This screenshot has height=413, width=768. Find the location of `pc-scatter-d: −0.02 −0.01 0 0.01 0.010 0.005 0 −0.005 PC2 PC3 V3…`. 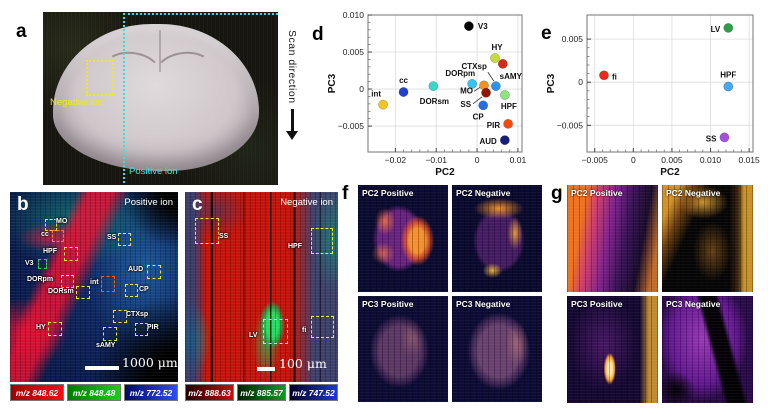

pc-scatter-d: −0.02 −0.01 0 0.01 0.010 0.005 0 −0.005 PC2 PC3 V3… is located at coordinates (426, 94).